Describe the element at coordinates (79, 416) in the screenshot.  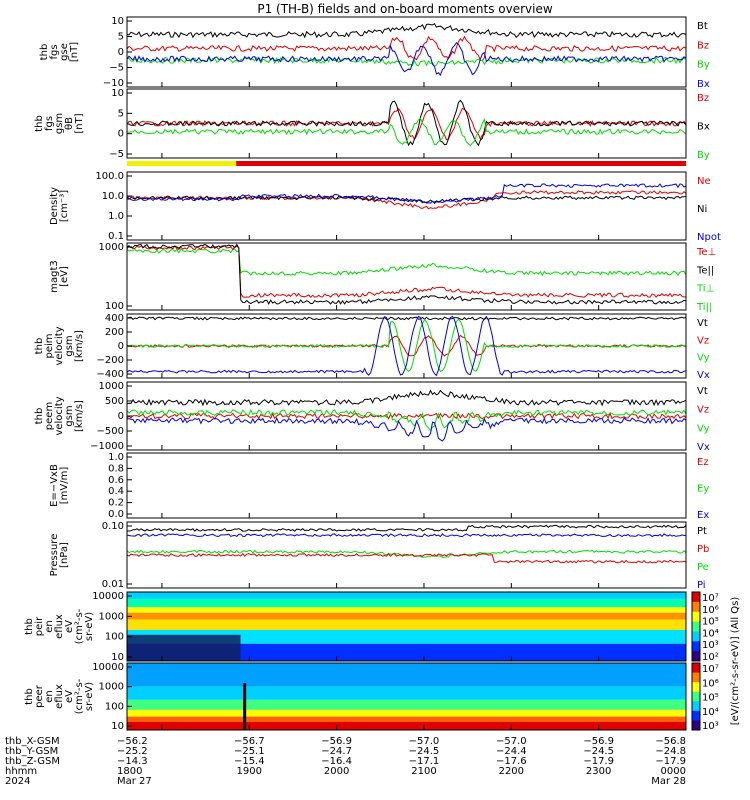
I see `y-axis-label-line: [km/s]` at that location.